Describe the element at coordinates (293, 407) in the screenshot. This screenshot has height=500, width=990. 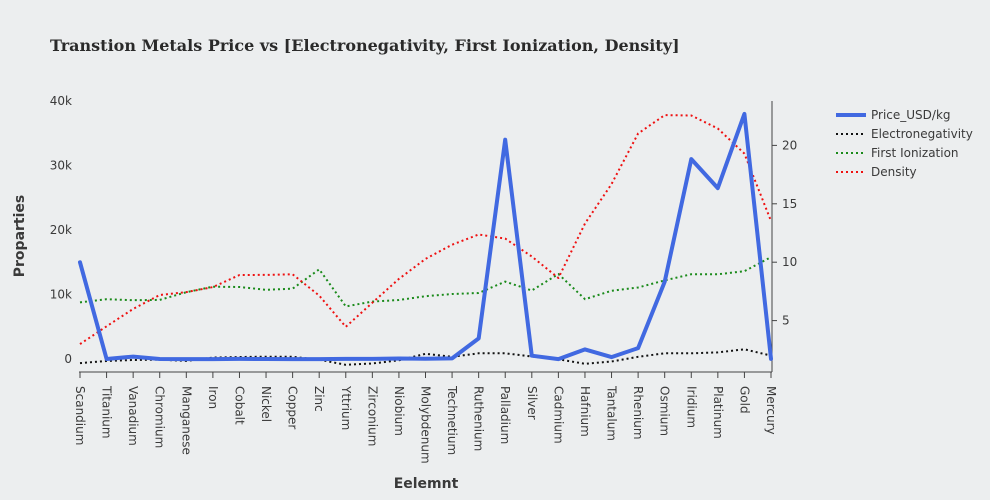
I see `x-tick-label: Copper` at that location.